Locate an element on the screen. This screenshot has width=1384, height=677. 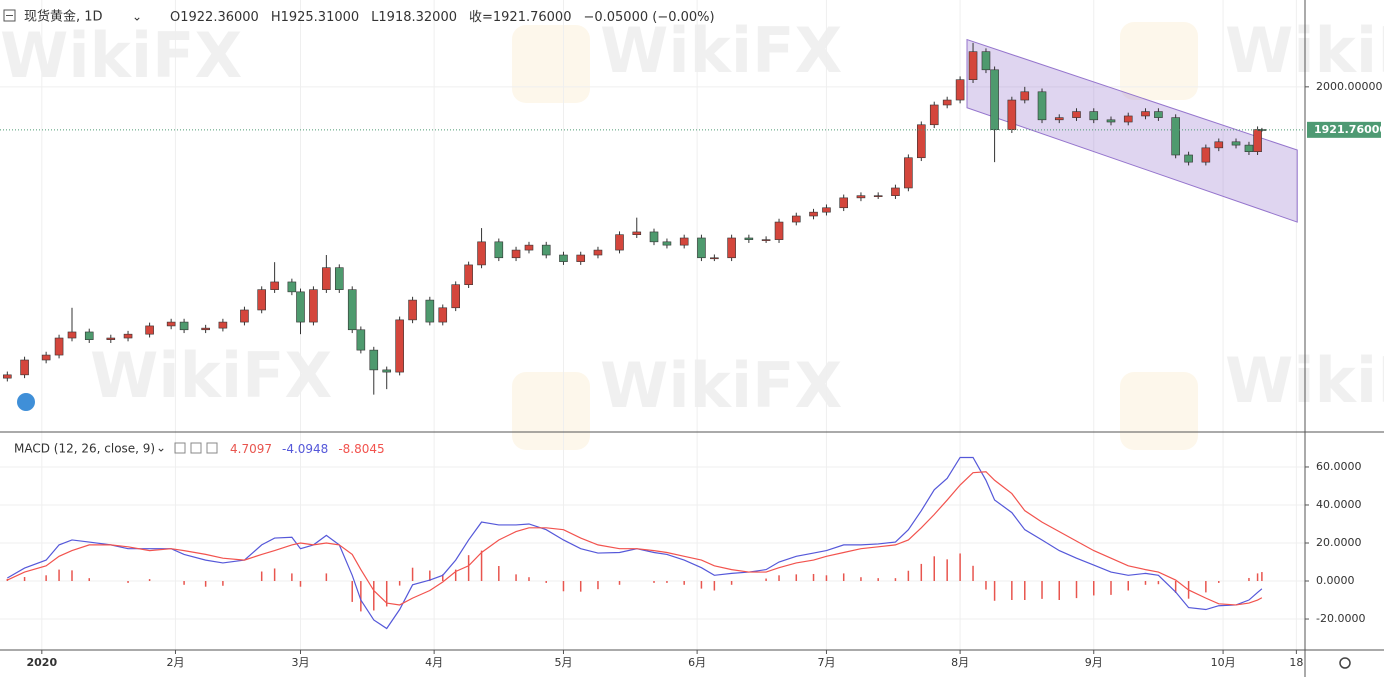
macd-values: 4.7097 -4.0948 -8.8045 is located at coordinates (307, 449).